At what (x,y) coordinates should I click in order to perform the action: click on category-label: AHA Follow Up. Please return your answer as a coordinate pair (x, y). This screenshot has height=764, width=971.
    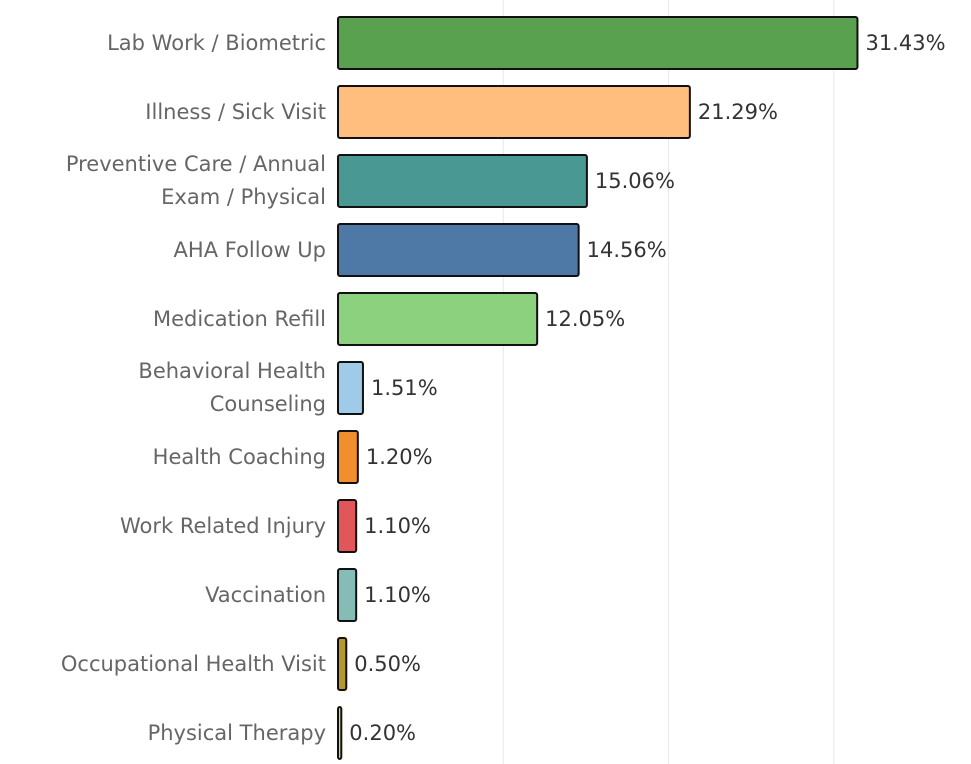
    Looking at the image, I should click on (249, 249).